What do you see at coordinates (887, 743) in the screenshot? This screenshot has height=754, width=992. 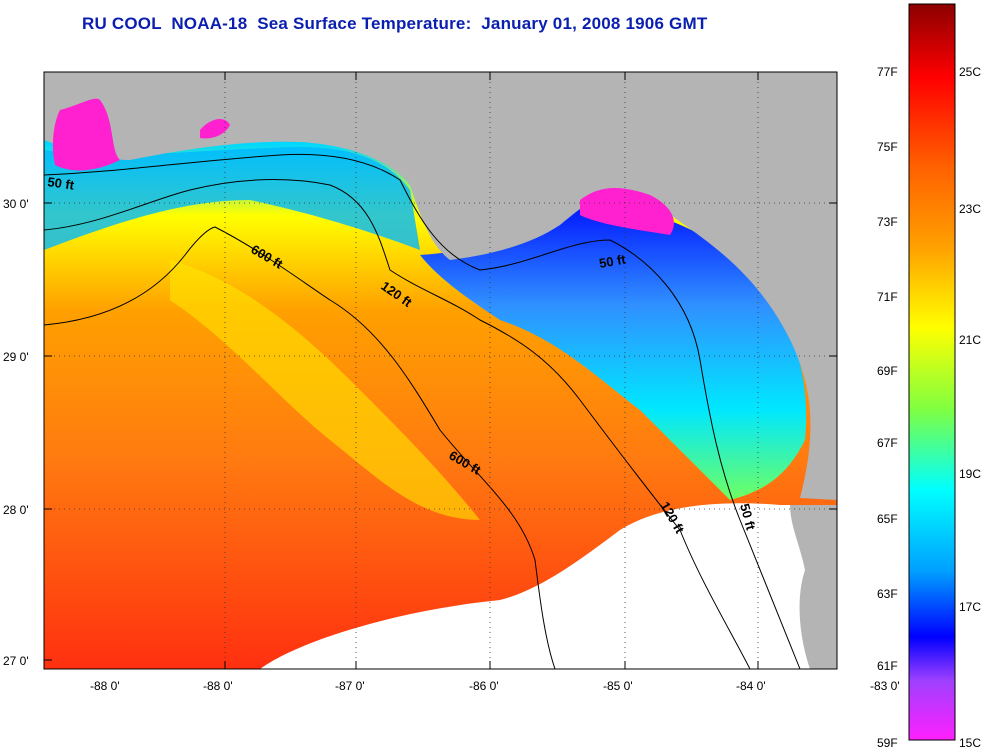 I see `f-label: 59F` at bounding box center [887, 743].